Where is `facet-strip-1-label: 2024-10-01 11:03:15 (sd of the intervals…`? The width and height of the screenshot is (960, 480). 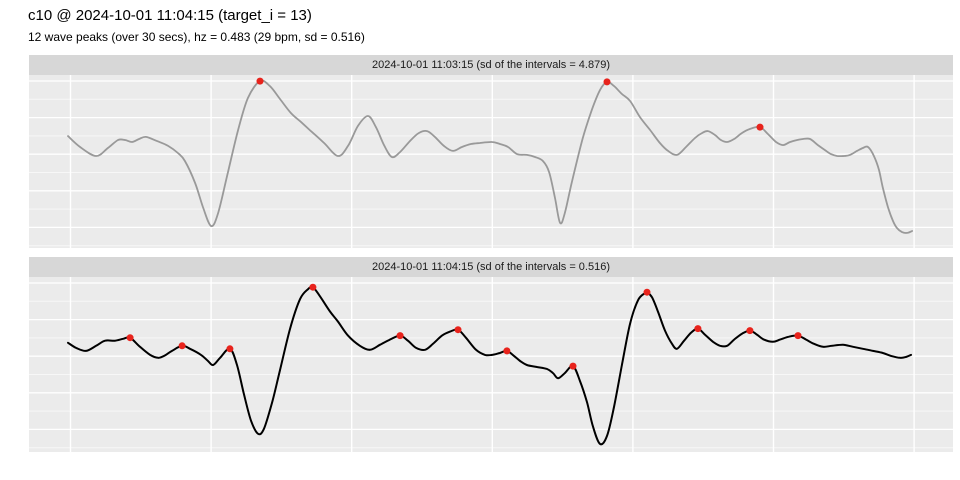
facet-strip-1-label: 2024-10-01 11:03:15 (sd of the intervals… is located at coordinates (491, 65).